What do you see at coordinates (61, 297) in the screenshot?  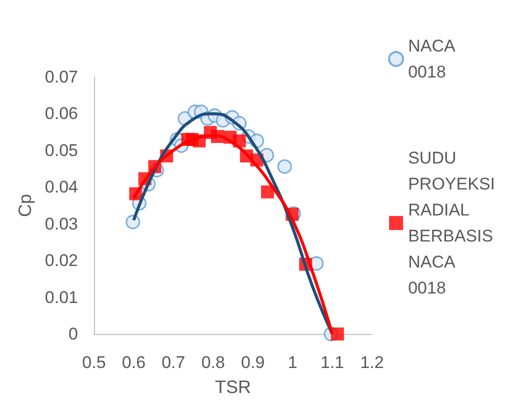 I see `y-tick-label: 0.01` at bounding box center [61, 297].